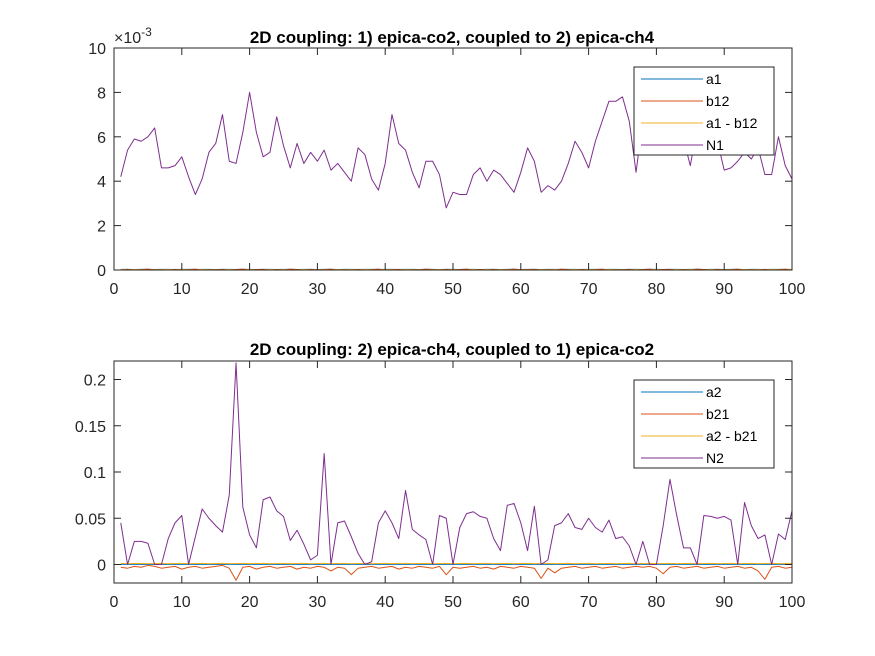 This screenshot has height=656, width=875. Describe the element at coordinates (97, 49) in the screenshot. I see `top-y-tick-label-5: 10` at that location.